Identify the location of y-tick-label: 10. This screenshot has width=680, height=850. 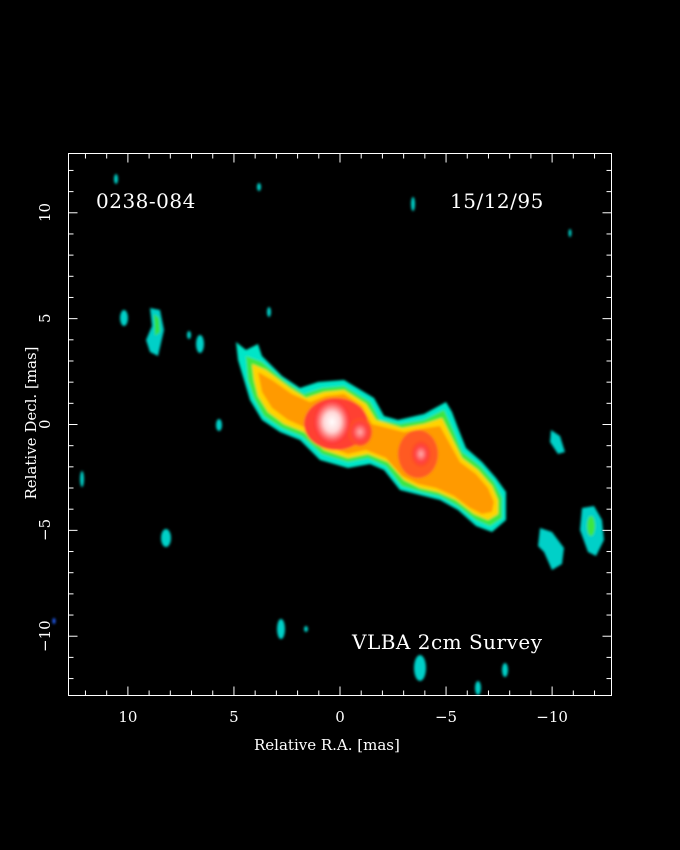
(45, 213).